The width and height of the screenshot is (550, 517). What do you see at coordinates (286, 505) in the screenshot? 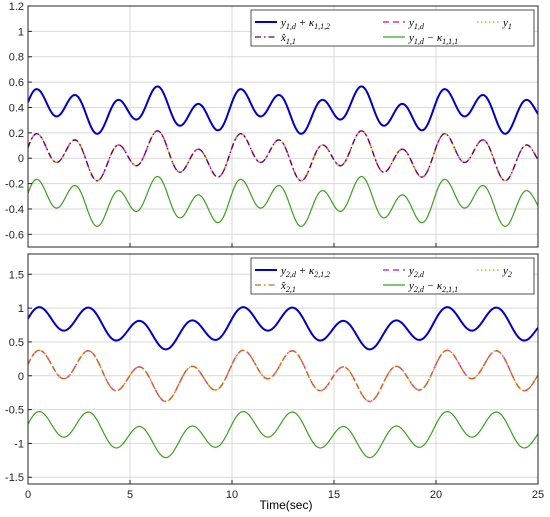
I see `x-axis-label: Time(sec)` at bounding box center [286, 505].